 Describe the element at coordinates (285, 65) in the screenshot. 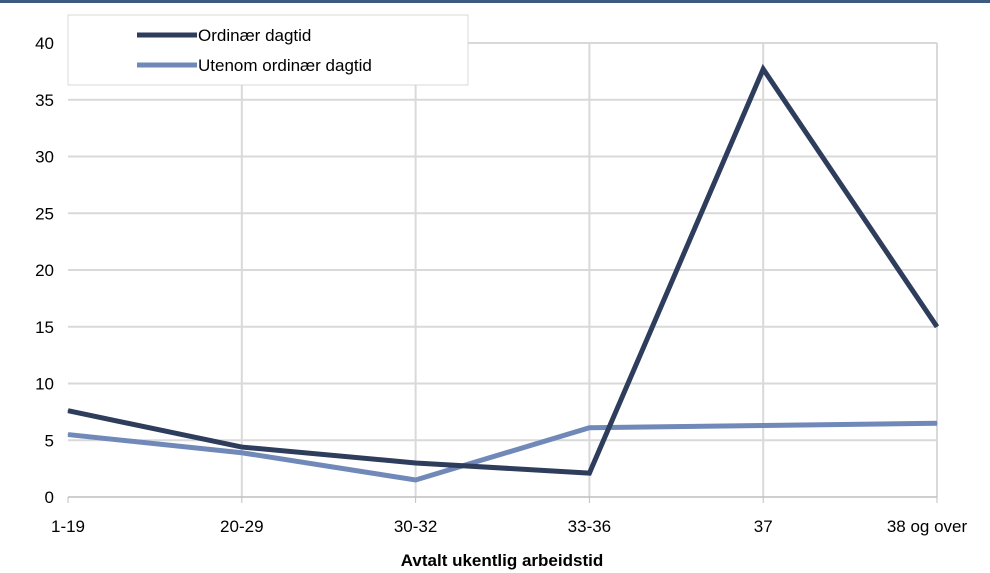

I see `legend-label-2: Utenom ordinær dagtid` at that location.